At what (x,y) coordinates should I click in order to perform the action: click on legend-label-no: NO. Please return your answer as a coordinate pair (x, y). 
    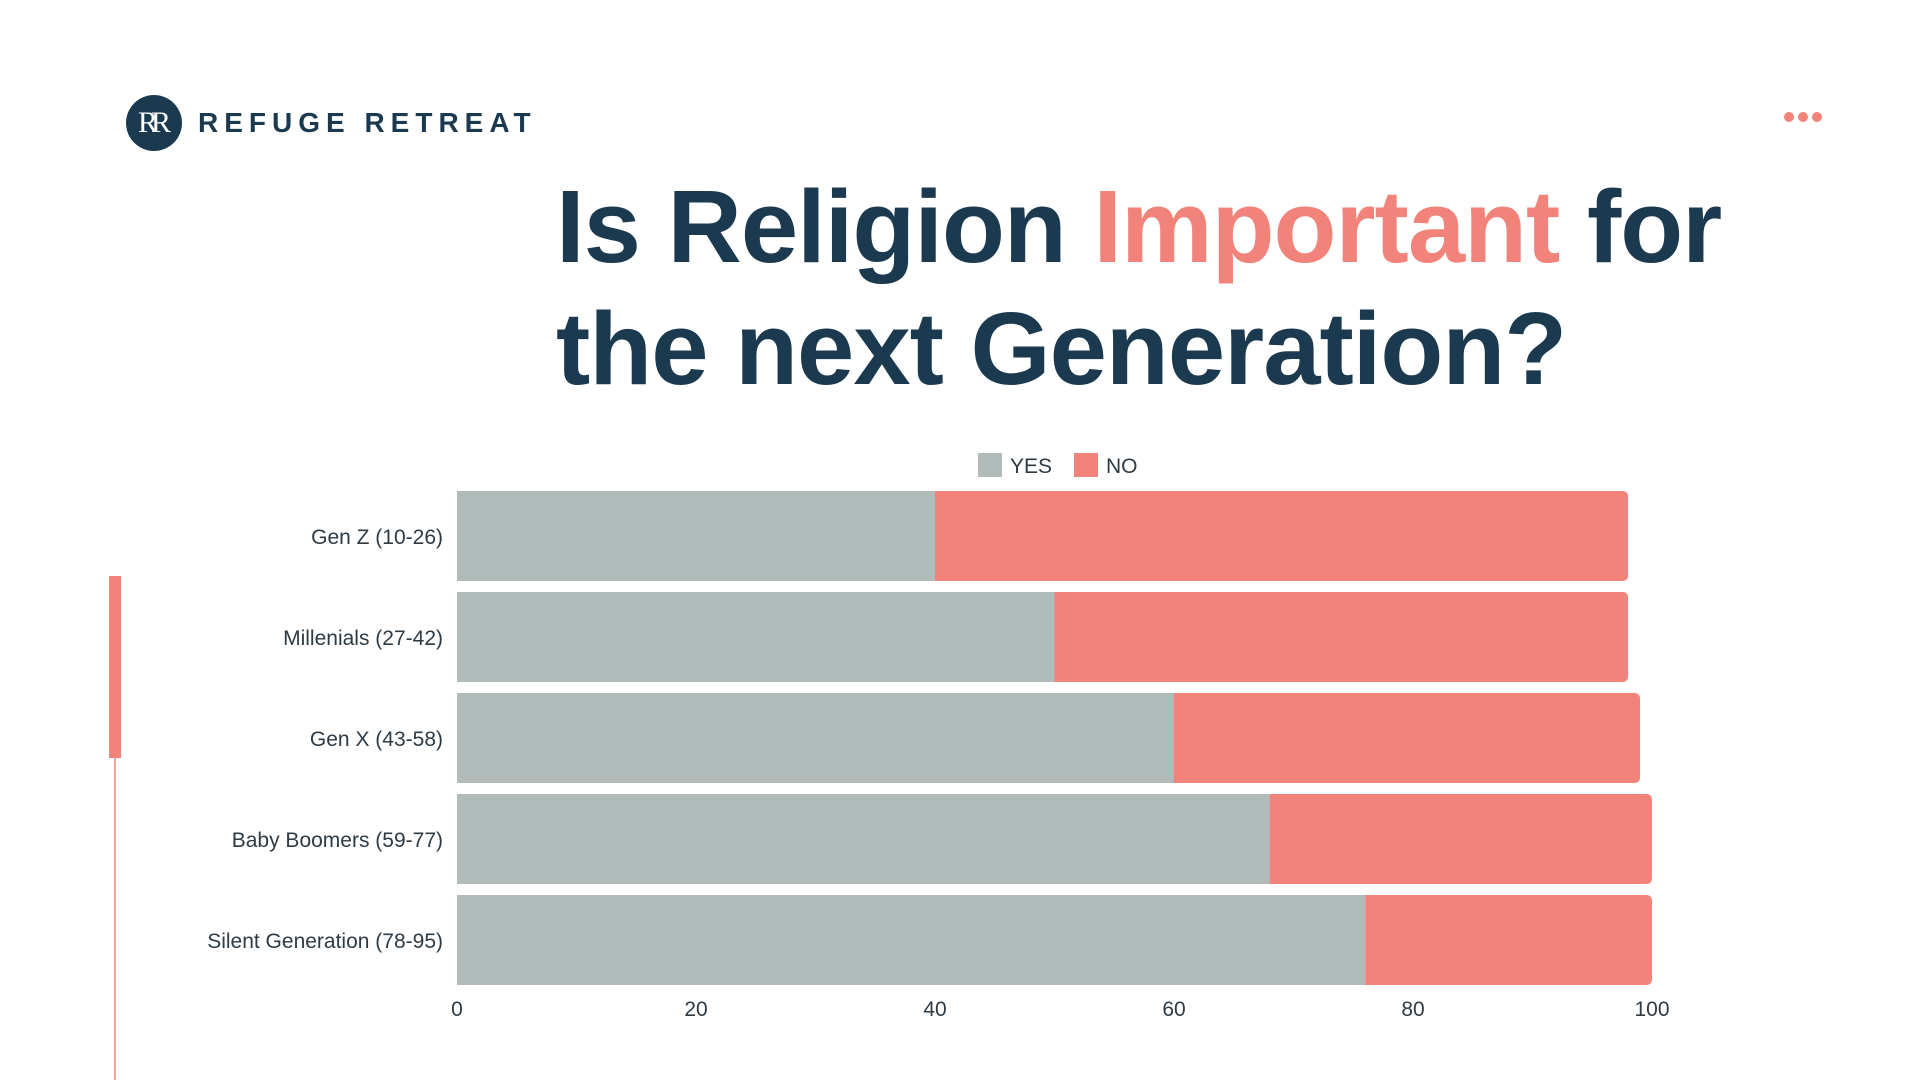
    Looking at the image, I should click on (1122, 466).